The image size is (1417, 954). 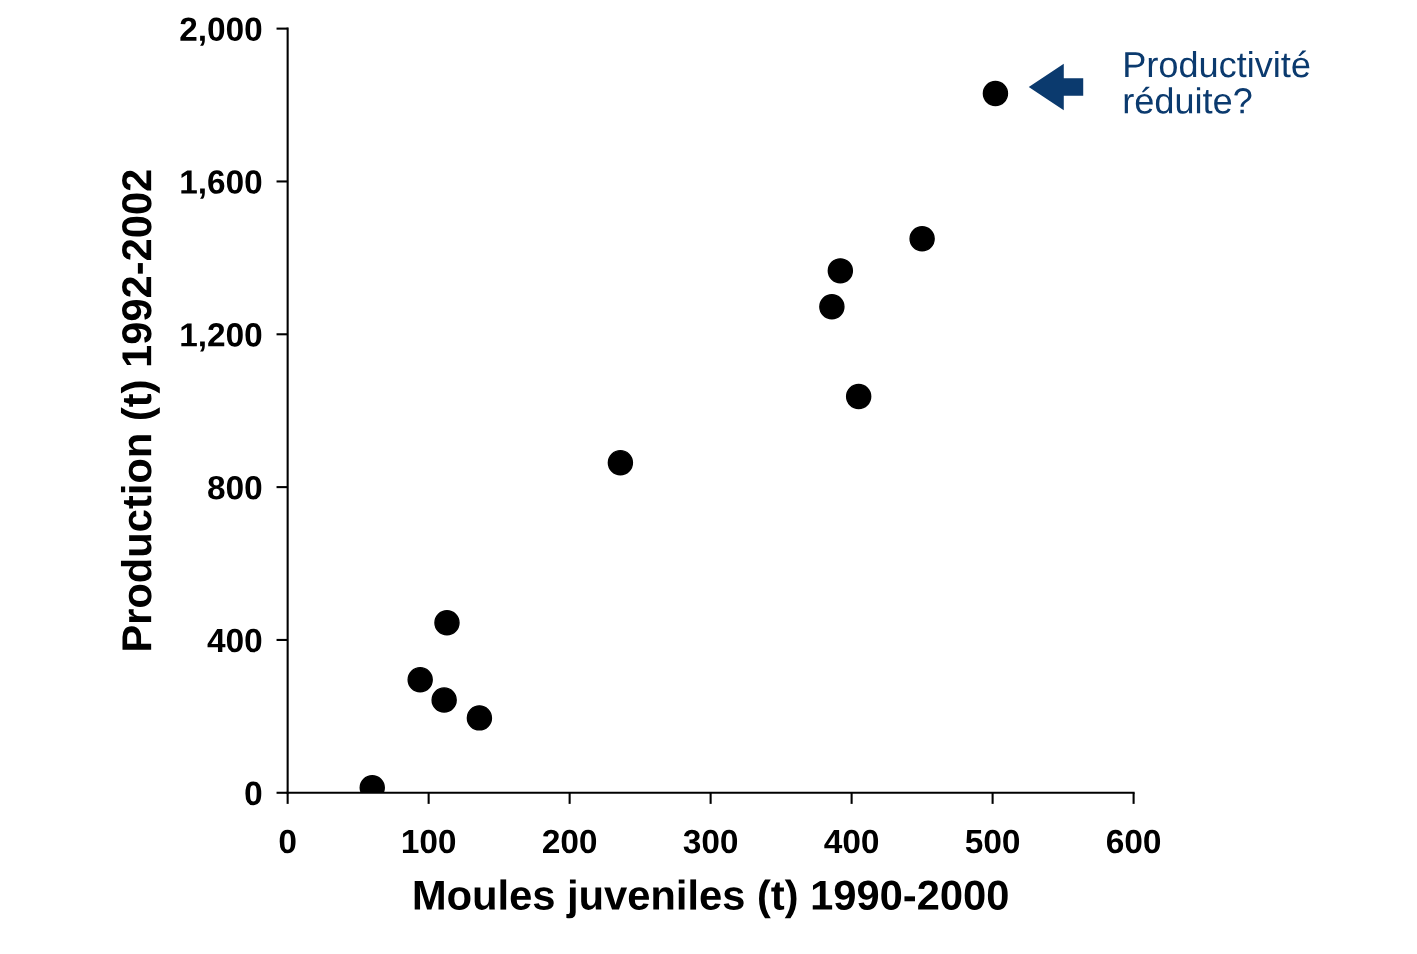 What do you see at coordinates (1217, 82) in the screenshot?
I see `annotation: Productivité réduite?` at bounding box center [1217, 82].